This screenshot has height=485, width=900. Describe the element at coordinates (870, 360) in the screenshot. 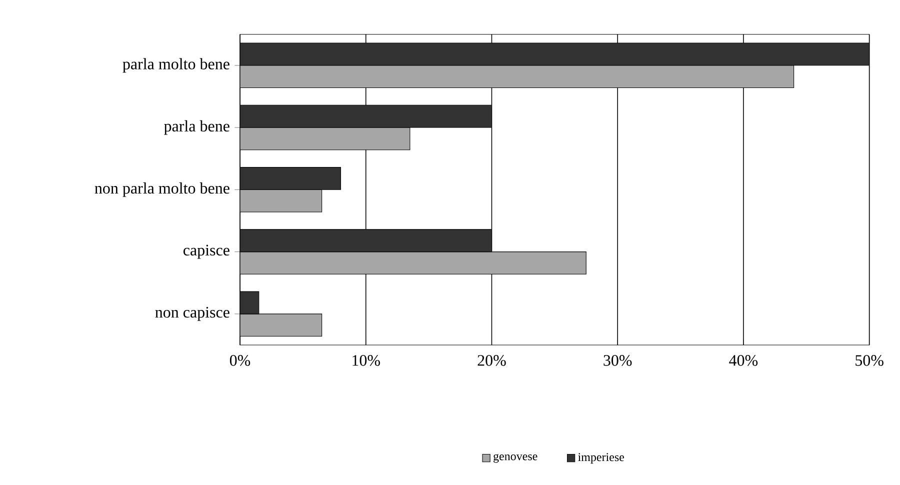

I see `x-tick-label: 50%` at that location.